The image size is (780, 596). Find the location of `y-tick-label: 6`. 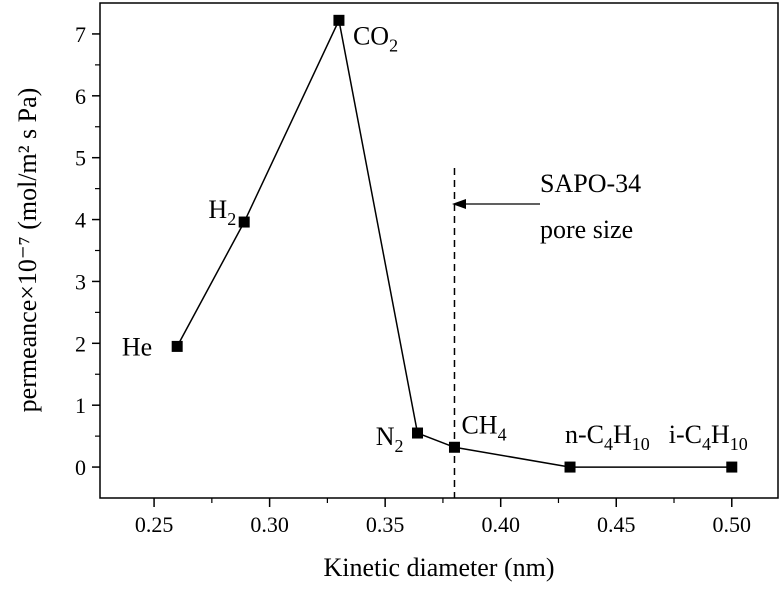

y-tick-label: 6 is located at coordinates (80, 96).